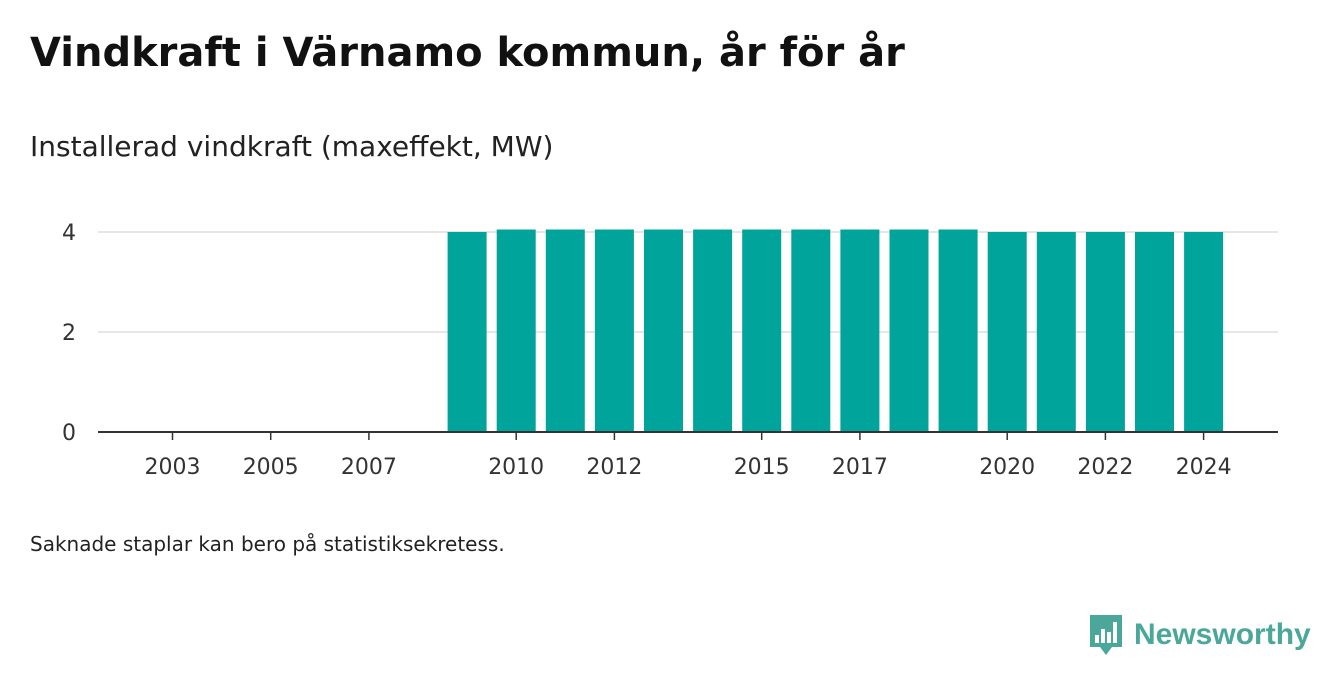 The height and width of the screenshot is (685, 1340). Describe the element at coordinates (467, 332) in the screenshot. I see `bar-2009` at that location.